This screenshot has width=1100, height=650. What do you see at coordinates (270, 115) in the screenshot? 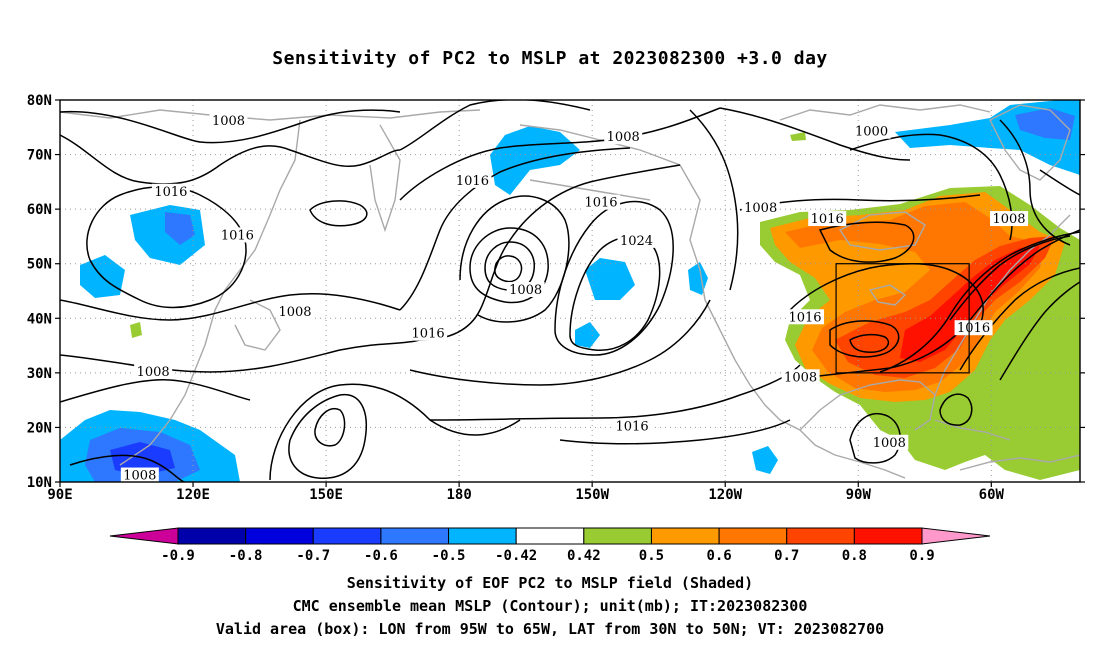
I see `coast-asia-north` at bounding box center [270, 115].